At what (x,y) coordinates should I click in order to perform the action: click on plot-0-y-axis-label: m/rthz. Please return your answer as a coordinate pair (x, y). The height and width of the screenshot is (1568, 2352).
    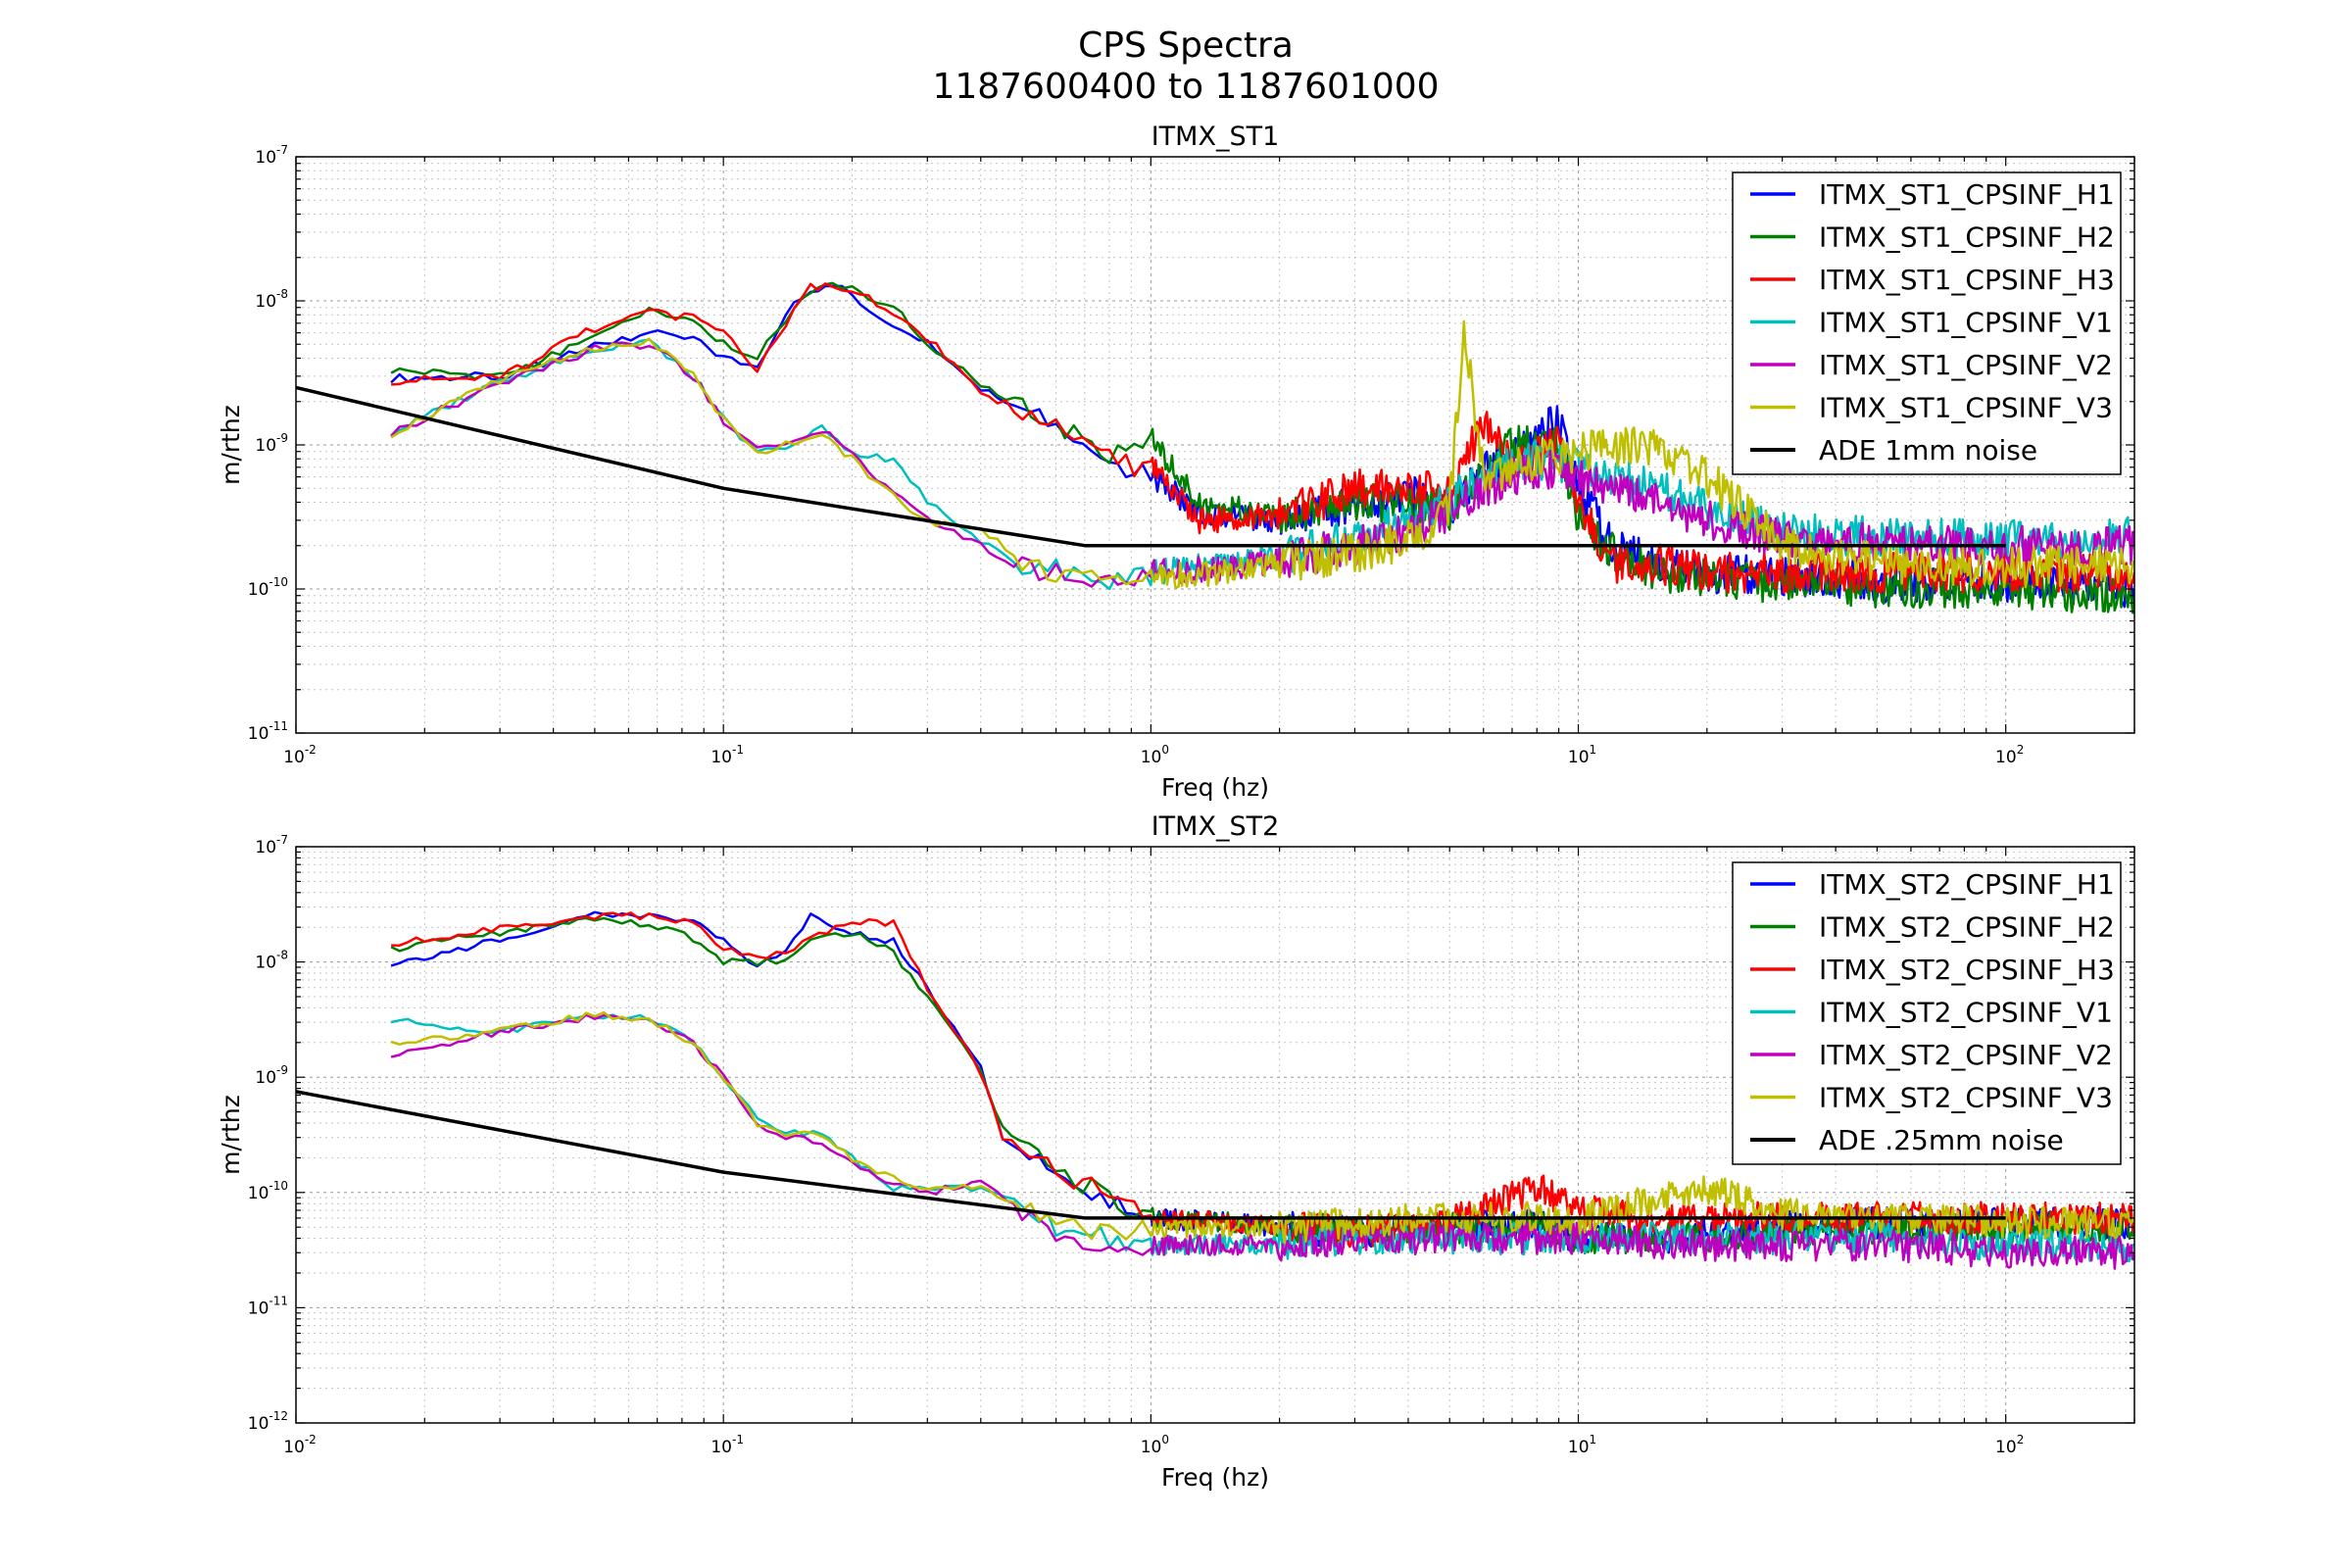
    Looking at the image, I should click on (231, 445).